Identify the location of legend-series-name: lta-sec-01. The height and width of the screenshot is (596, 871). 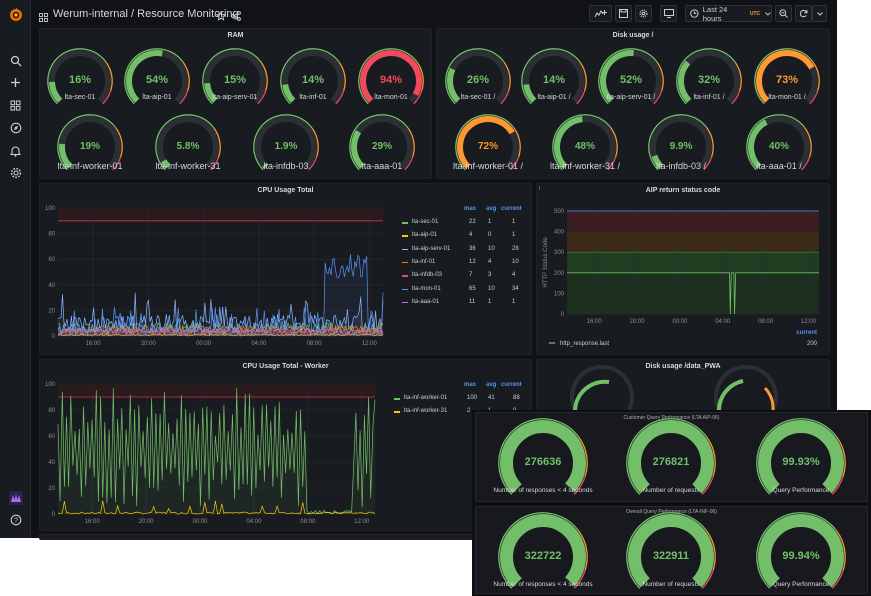
(425, 222).